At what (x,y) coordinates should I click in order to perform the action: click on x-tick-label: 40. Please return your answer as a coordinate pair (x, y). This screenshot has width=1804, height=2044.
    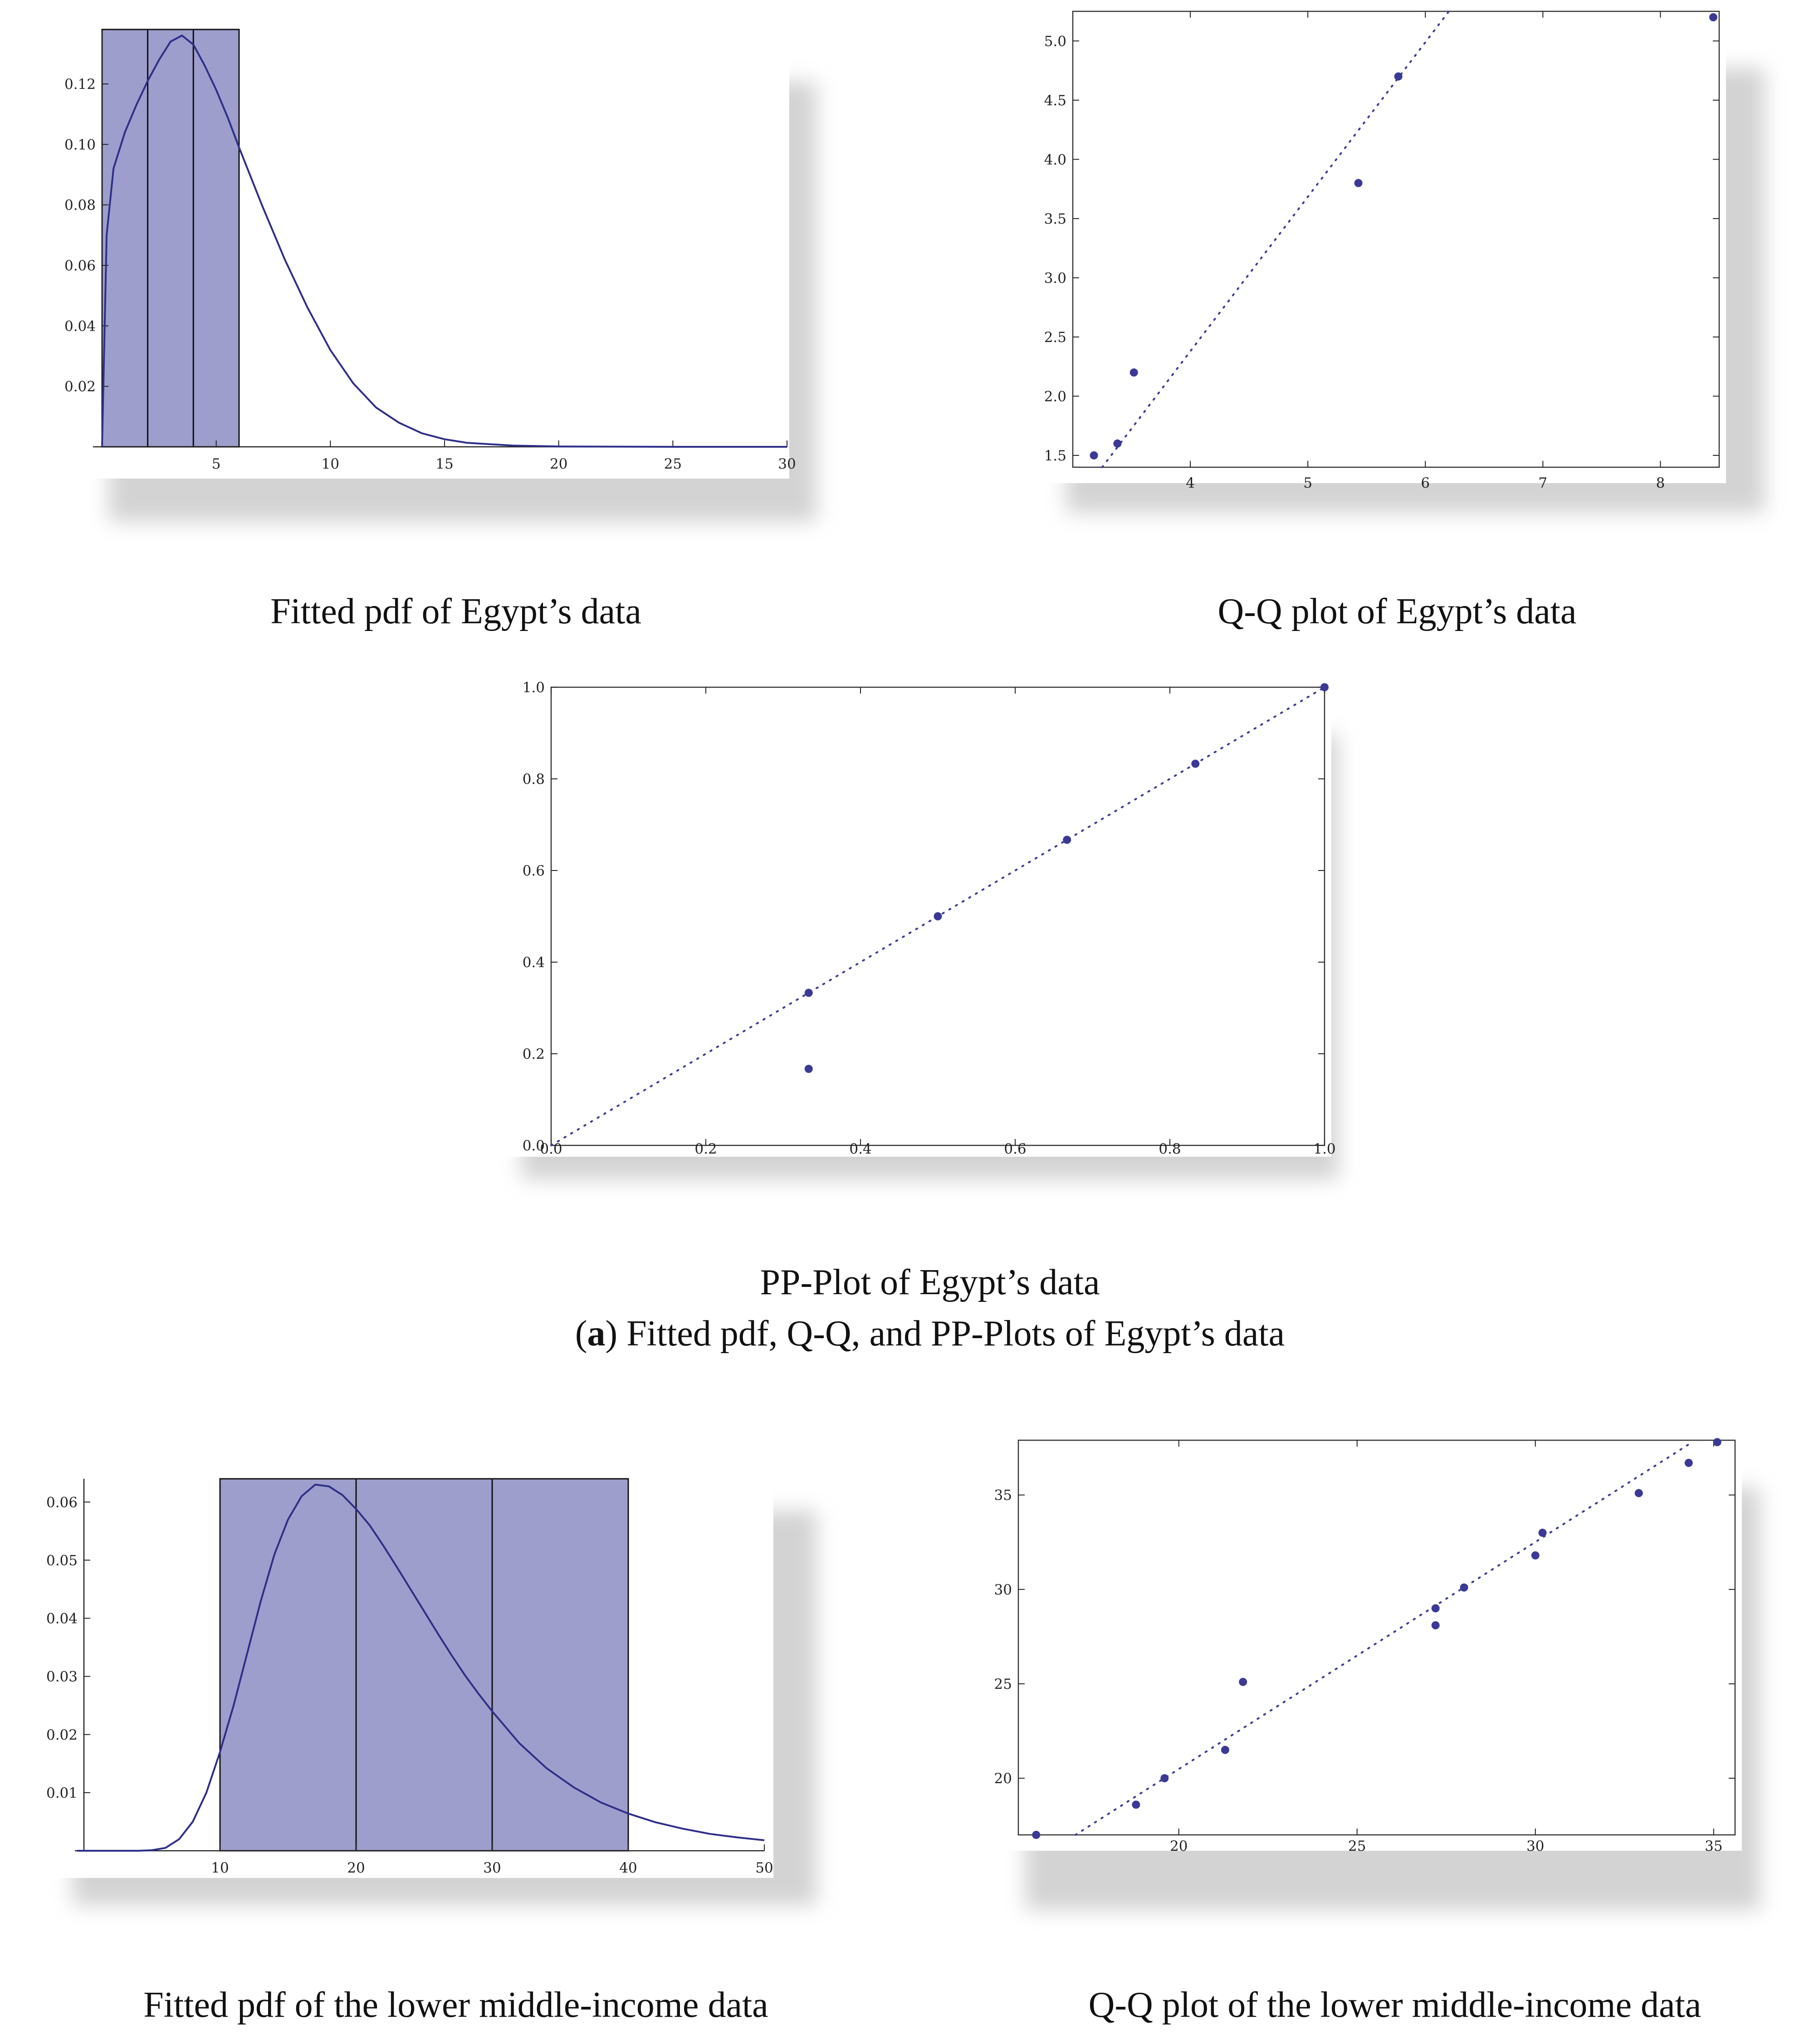
    Looking at the image, I should click on (628, 1868).